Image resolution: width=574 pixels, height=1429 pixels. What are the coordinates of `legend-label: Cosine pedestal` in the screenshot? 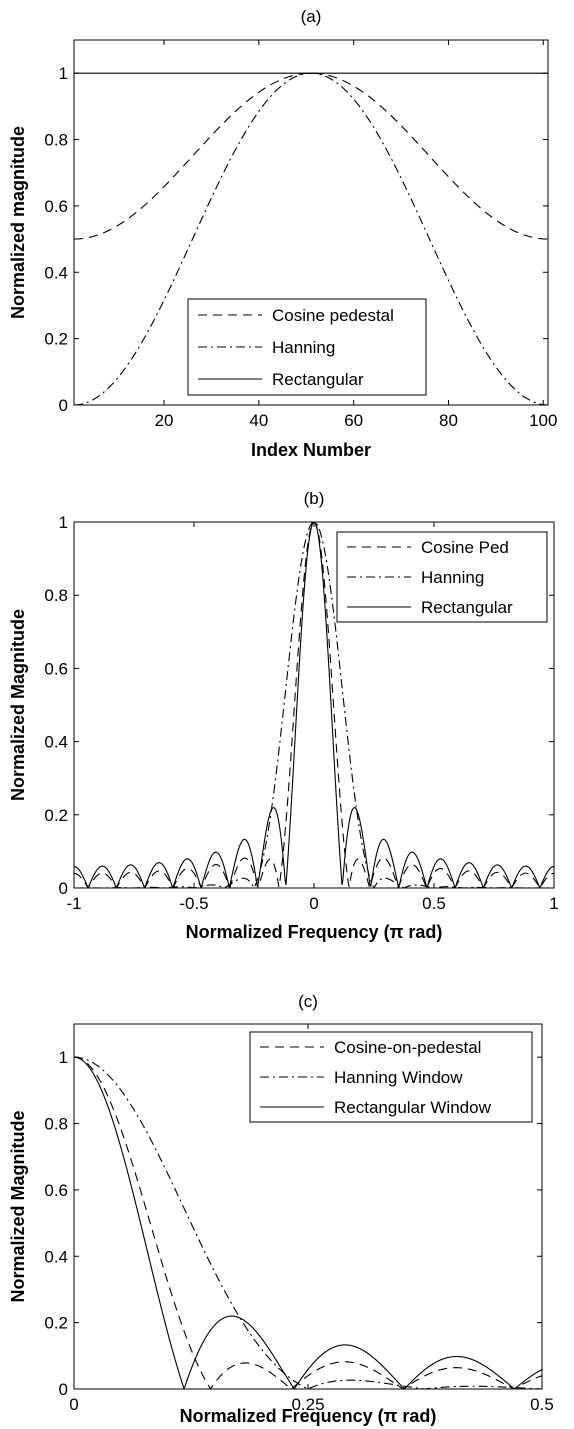 It's located at (333, 315).